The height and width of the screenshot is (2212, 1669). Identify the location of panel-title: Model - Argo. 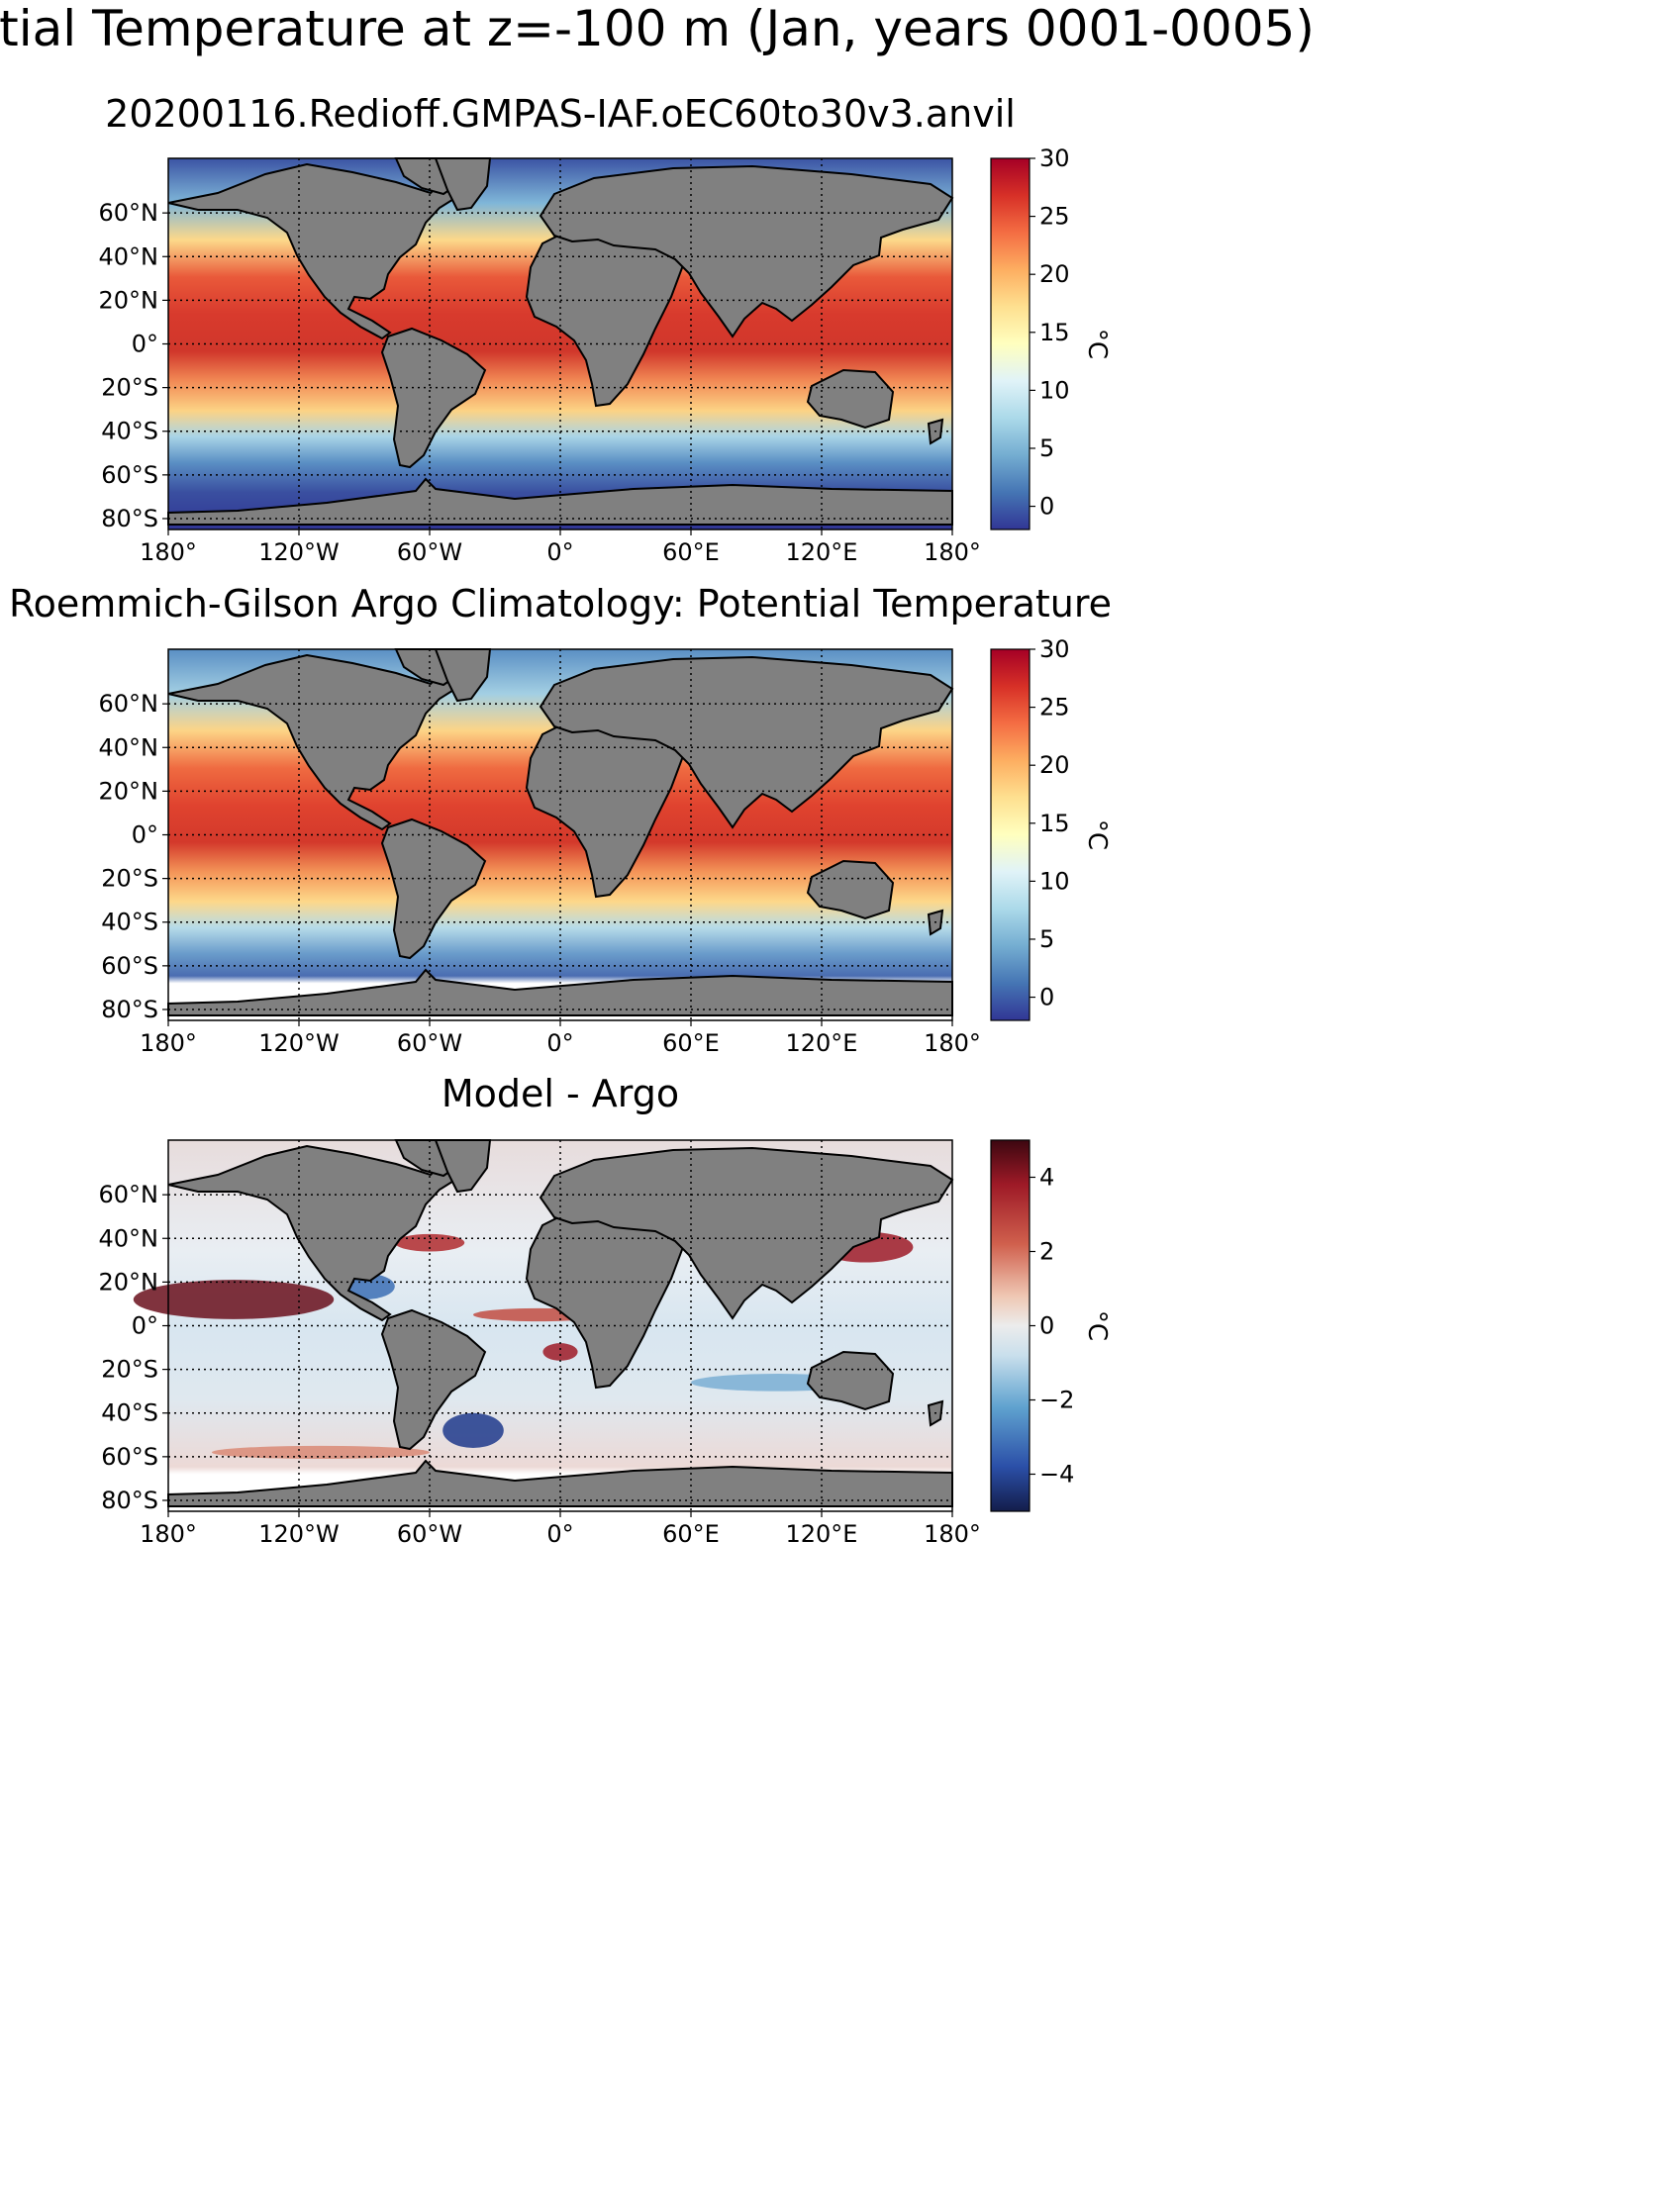
(560, 1093).